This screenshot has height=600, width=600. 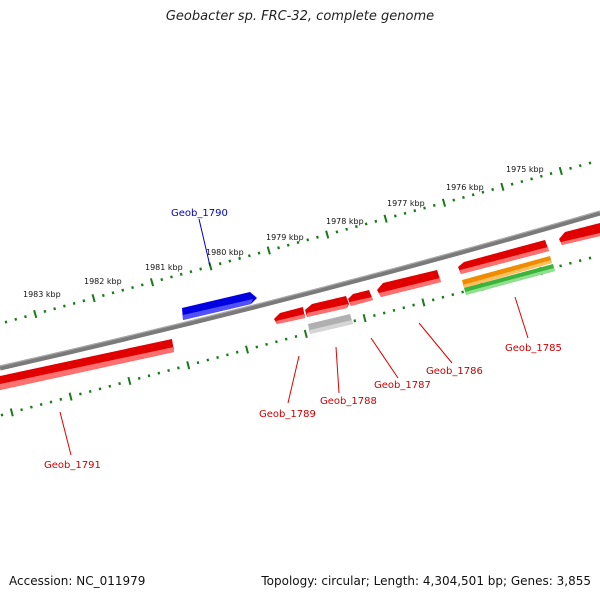 What do you see at coordinates (42, 294) in the screenshot?
I see `kbp-label: 1983 kbp` at bounding box center [42, 294].